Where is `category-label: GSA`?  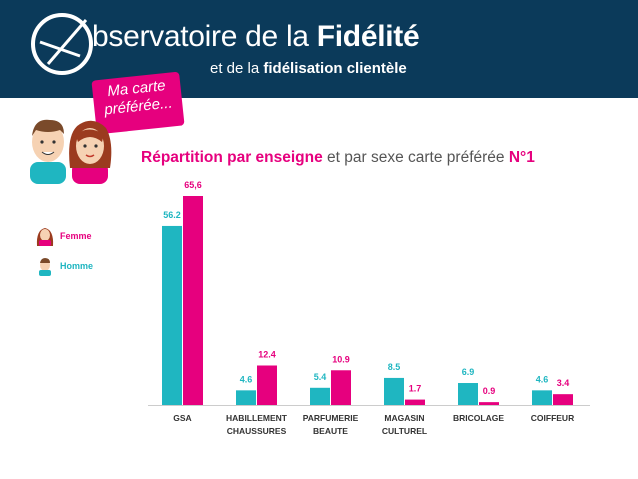
category-label: GSA is located at coordinates (182, 418).